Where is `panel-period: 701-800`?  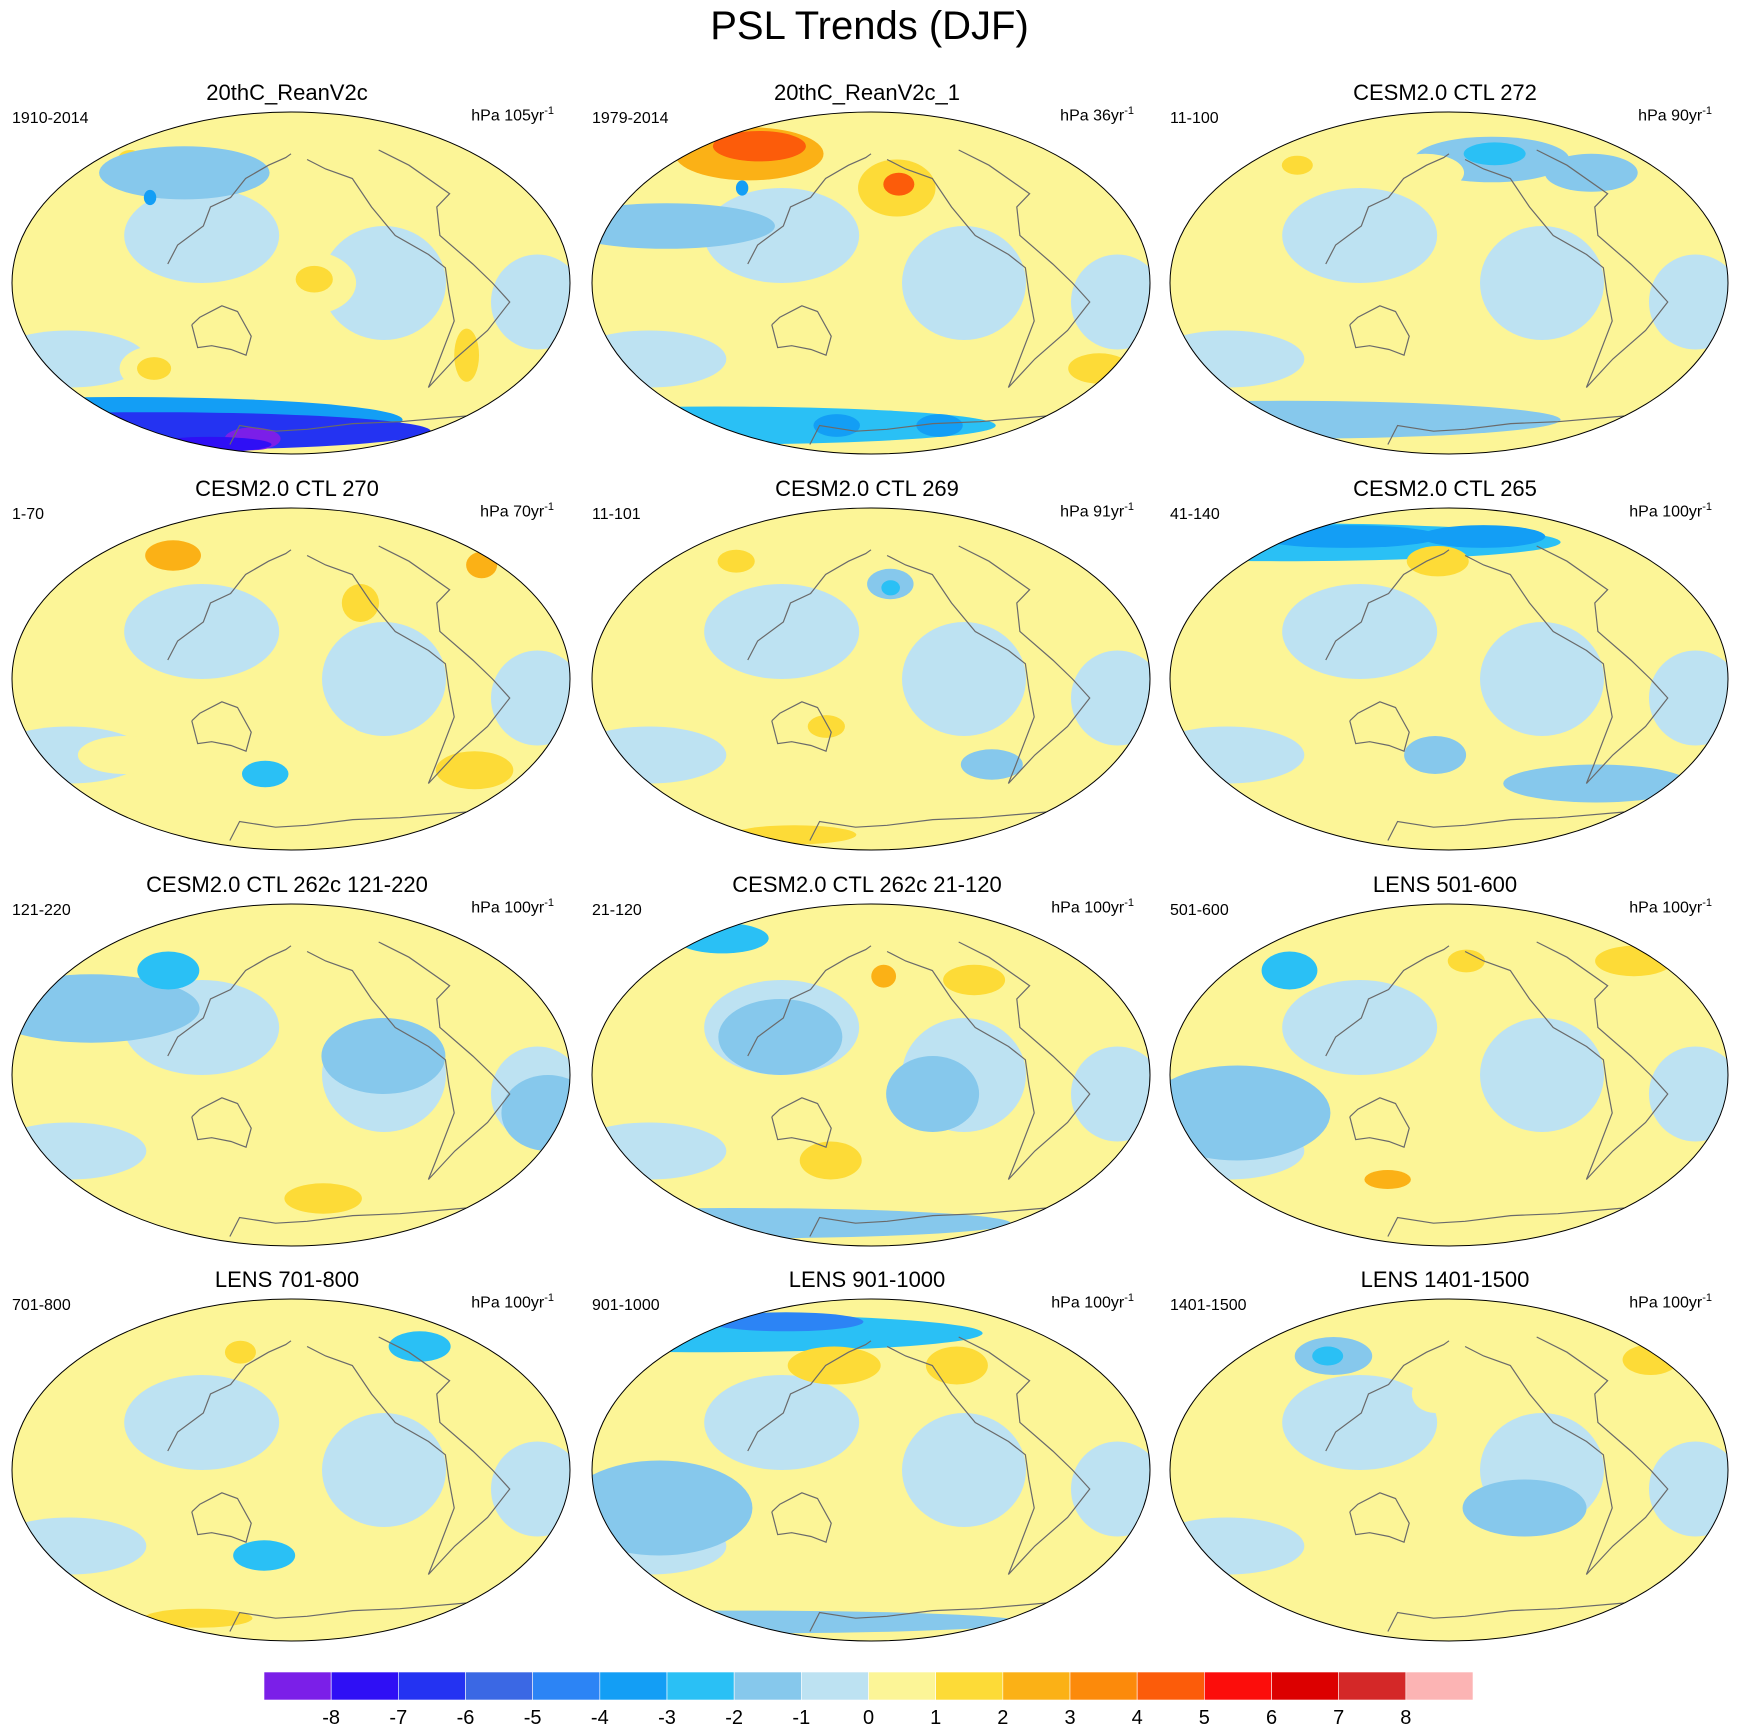
panel-period: 701-800 is located at coordinates (41, 1305).